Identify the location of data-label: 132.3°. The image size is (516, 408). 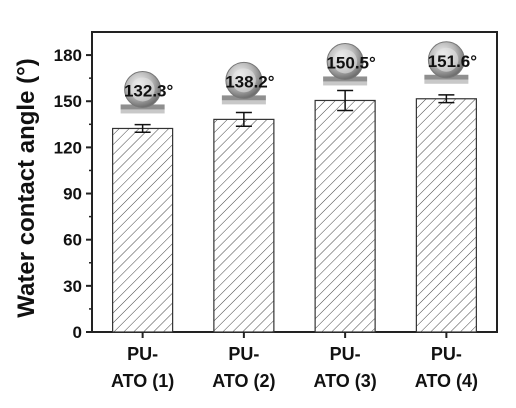
(149, 90).